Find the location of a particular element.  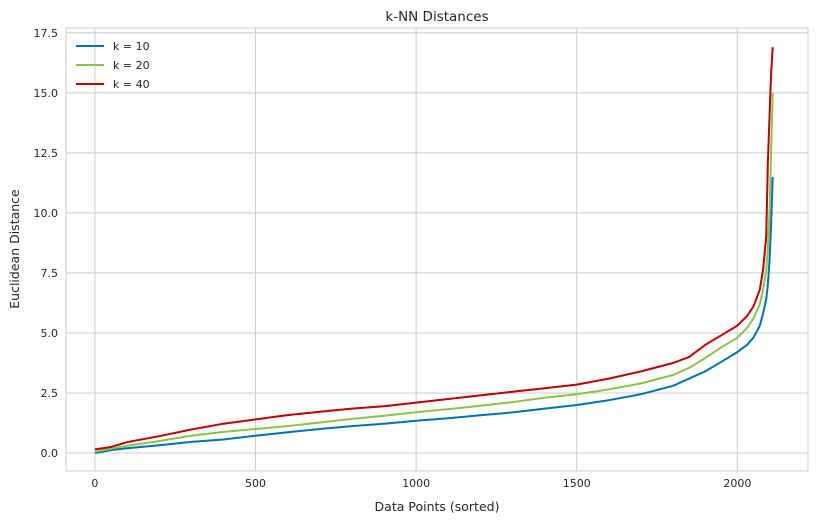

legend-label-k20: k = 20 is located at coordinates (131, 65).